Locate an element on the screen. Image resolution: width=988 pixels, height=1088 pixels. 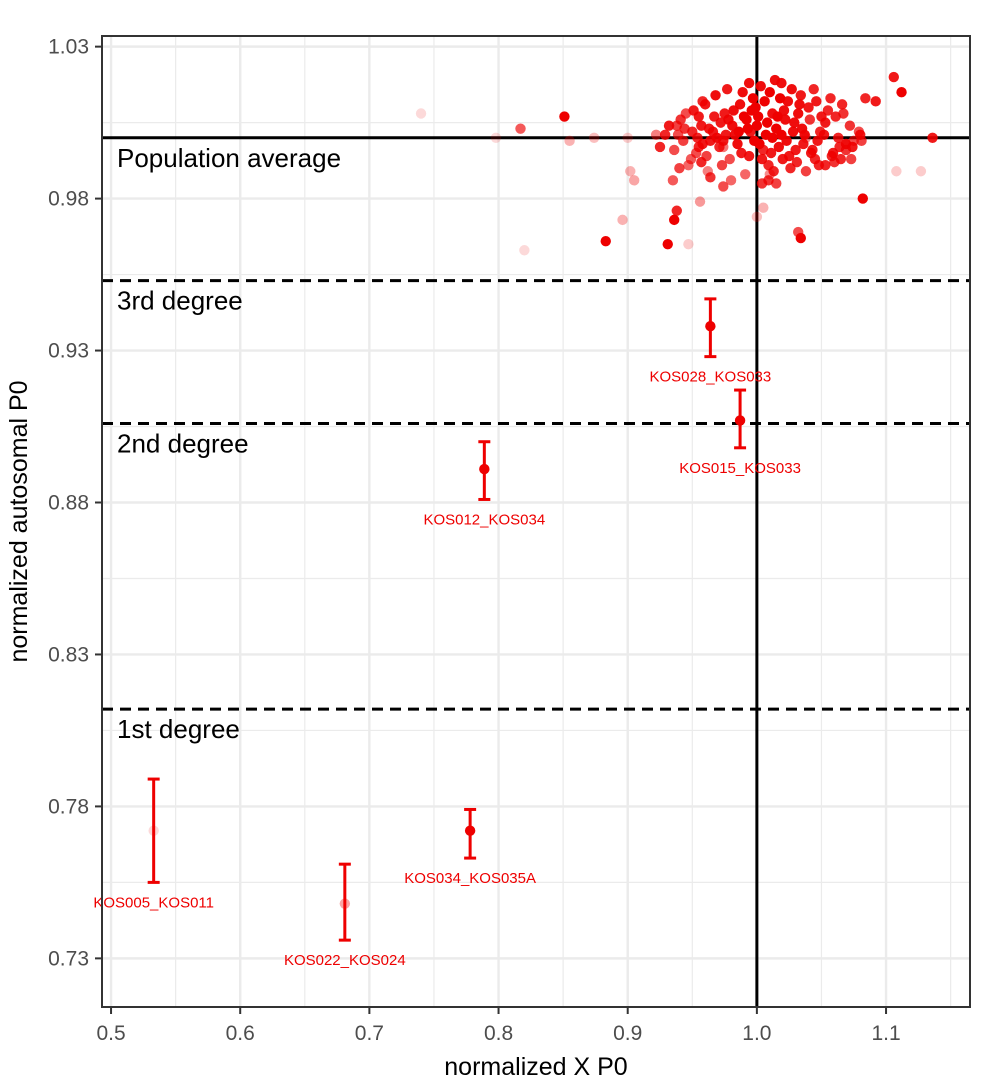
x-tick-label: 0.9 is located at coordinates (627, 1033).